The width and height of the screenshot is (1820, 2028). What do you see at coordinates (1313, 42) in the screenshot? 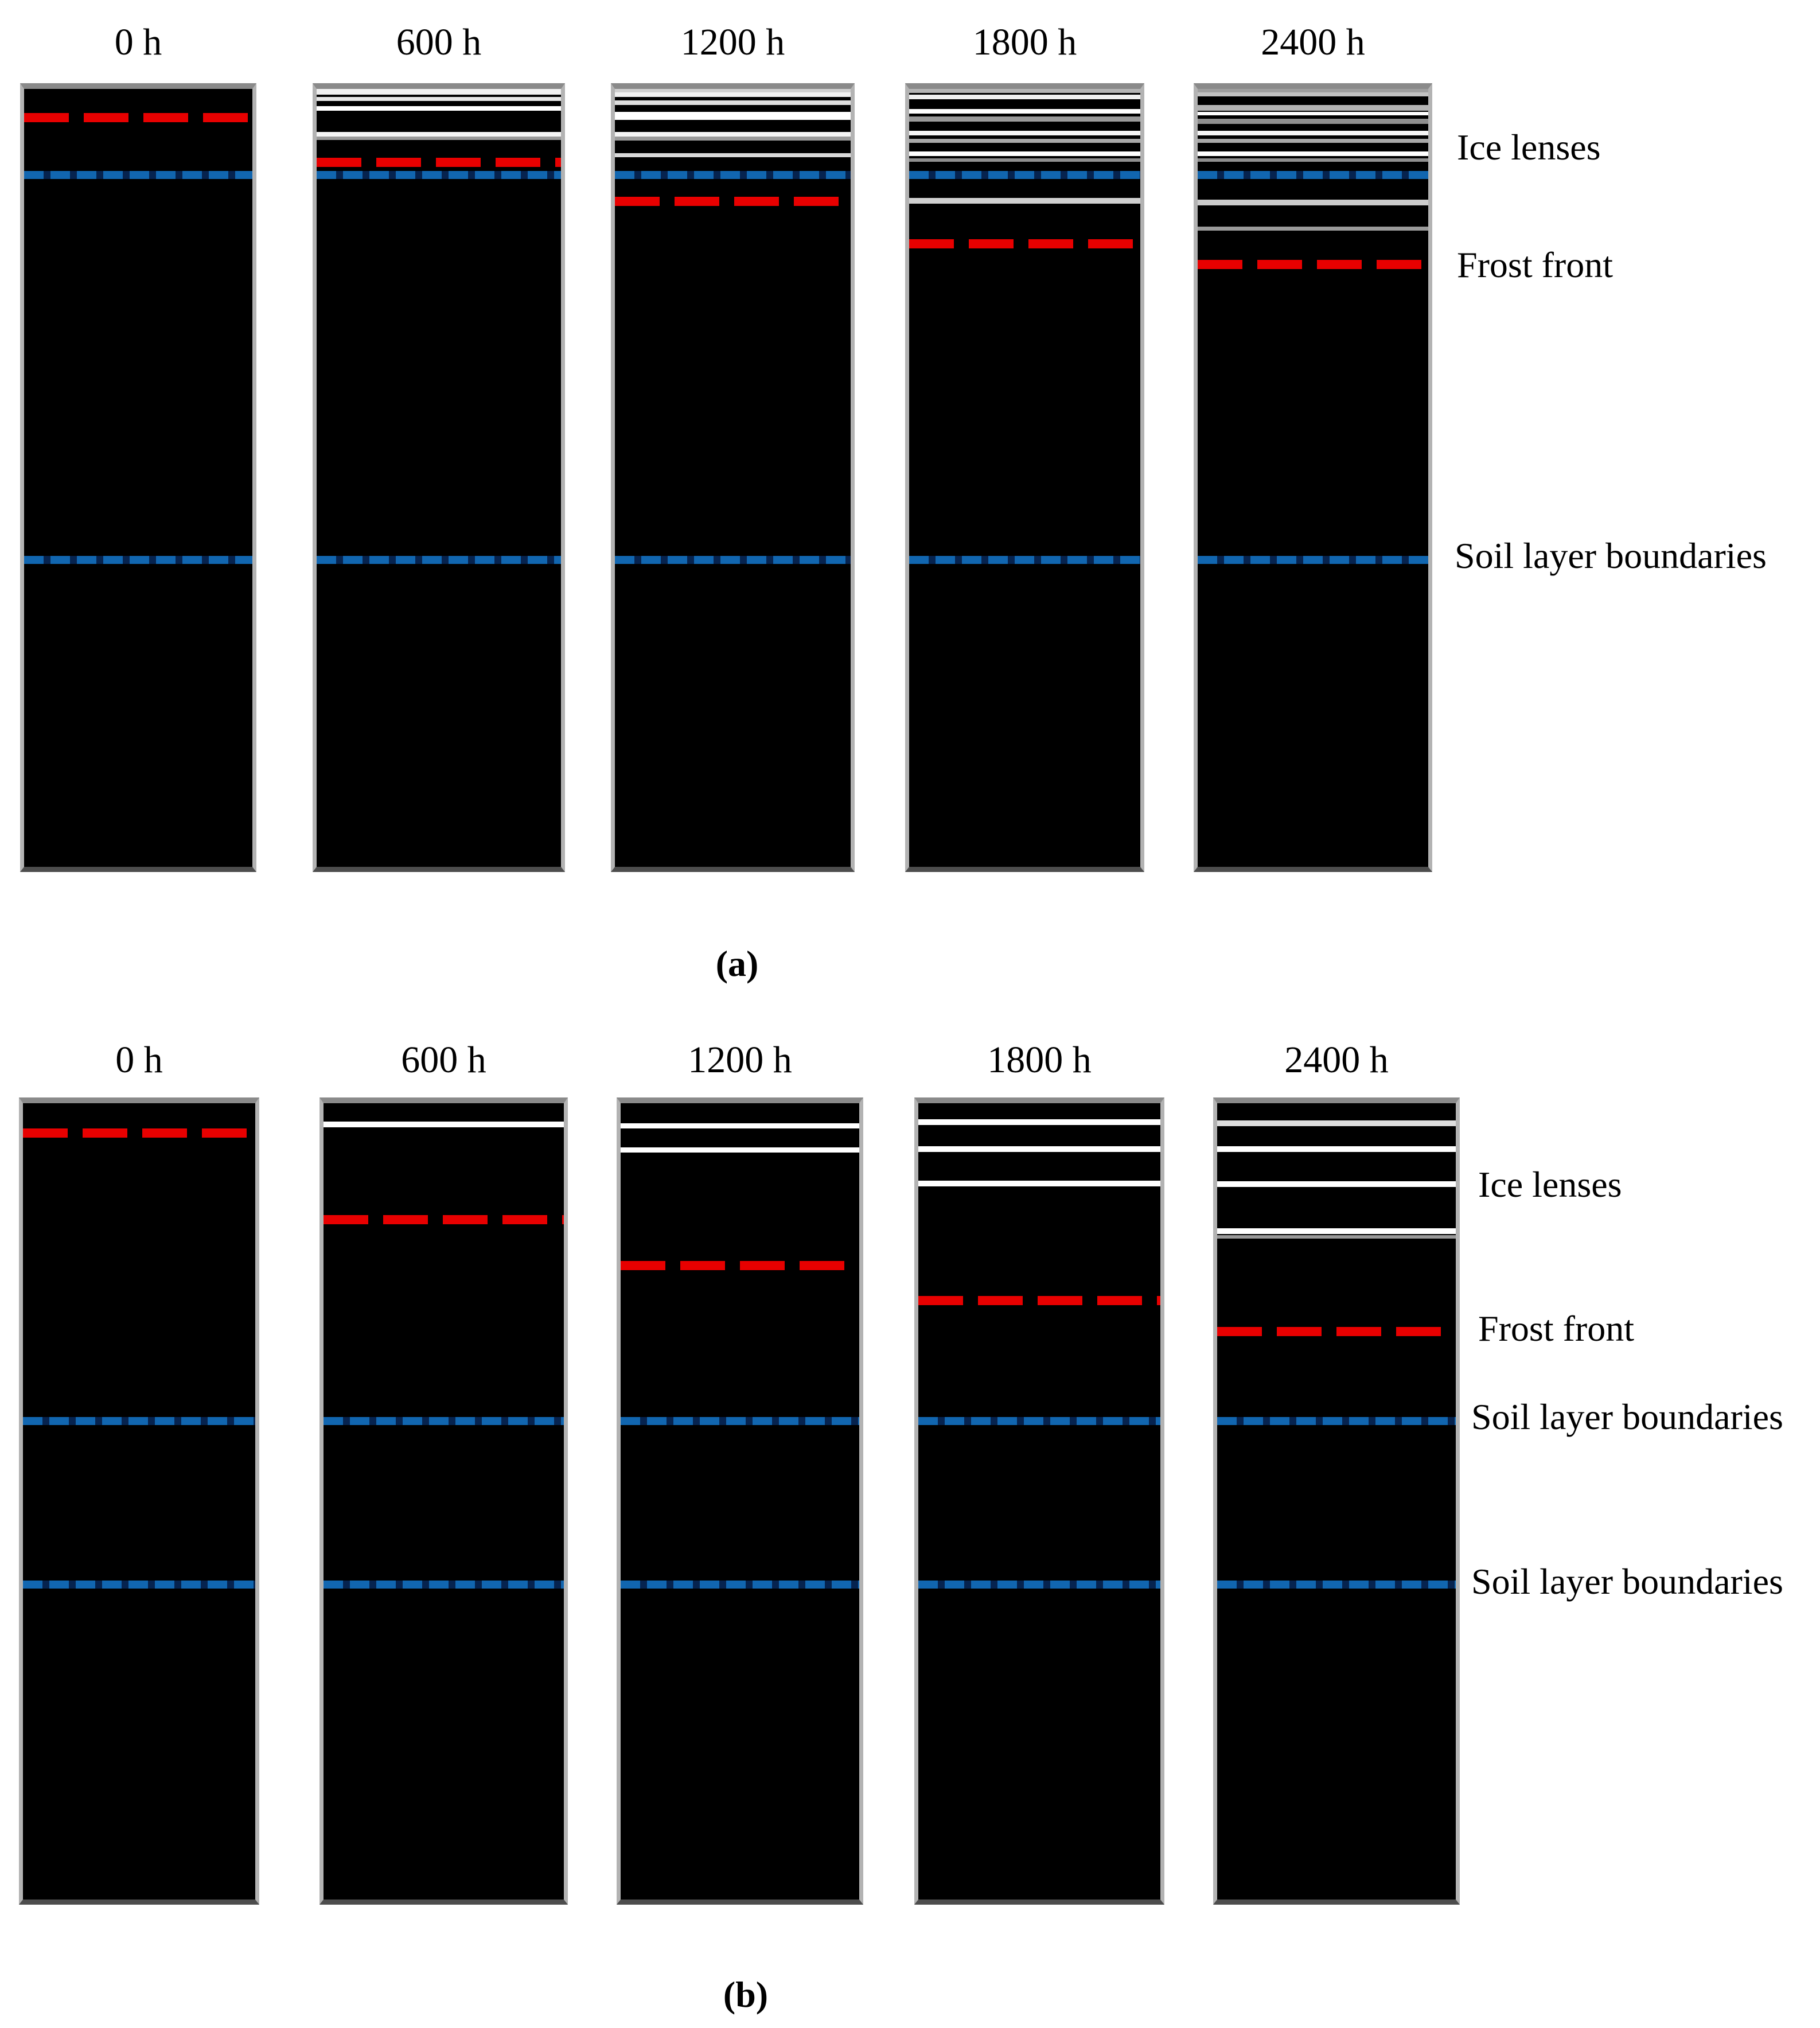
I see `time-label-a-4: 2400 h` at bounding box center [1313, 42].